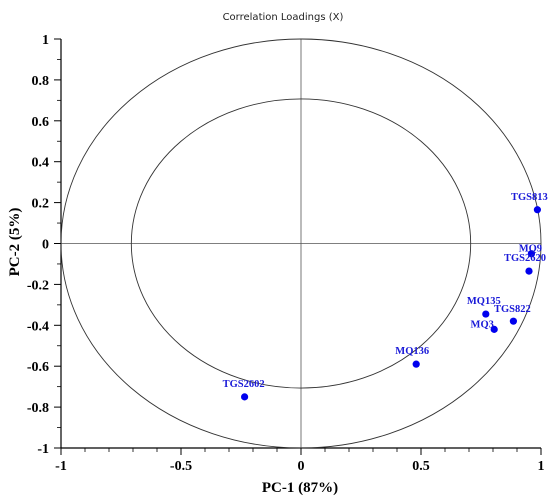 This screenshot has height=499, width=550. Describe the element at coordinates (38, 408) in the screenshot. I see `y-tick-label: -0.8` at that location.